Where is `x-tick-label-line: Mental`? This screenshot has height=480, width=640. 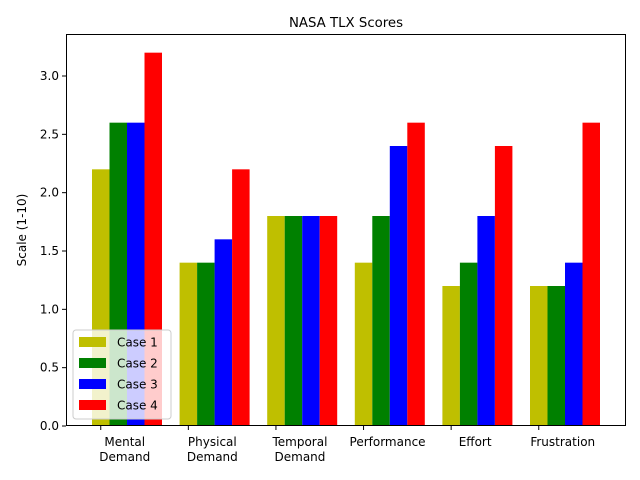 x-tick-label-line: Mental is located at coordinates (124, 442).